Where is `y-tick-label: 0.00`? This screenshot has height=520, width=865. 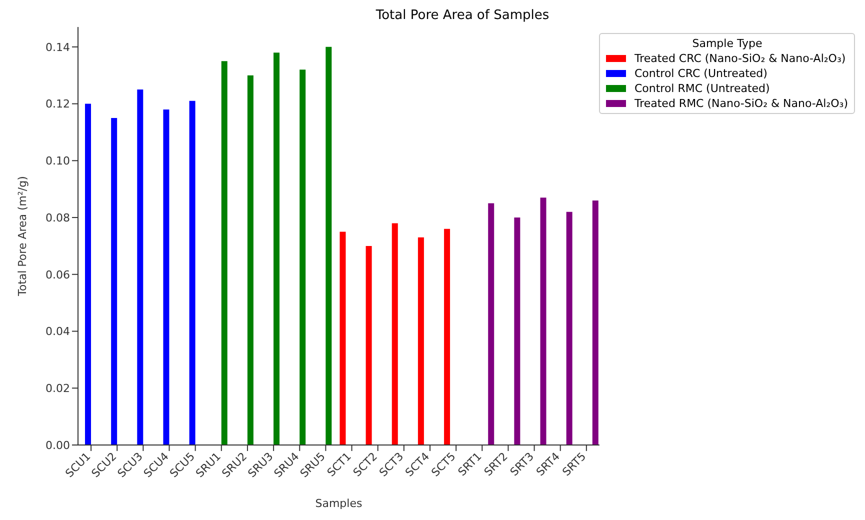 y-tick-label: 0.00 is located at coordinates (58, 445).